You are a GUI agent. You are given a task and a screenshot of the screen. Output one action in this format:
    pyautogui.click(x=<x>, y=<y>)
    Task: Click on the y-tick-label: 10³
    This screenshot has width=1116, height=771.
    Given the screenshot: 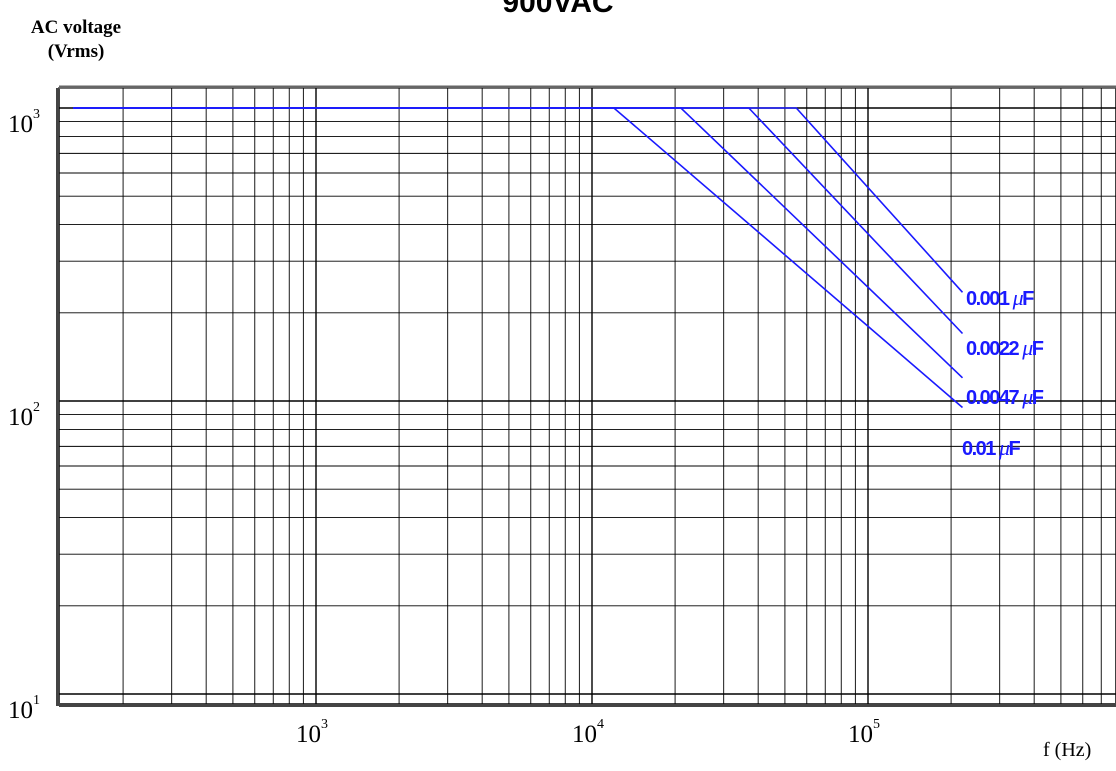 What is the action you would take?
    pyautogui.click(x=24, y=122)
    